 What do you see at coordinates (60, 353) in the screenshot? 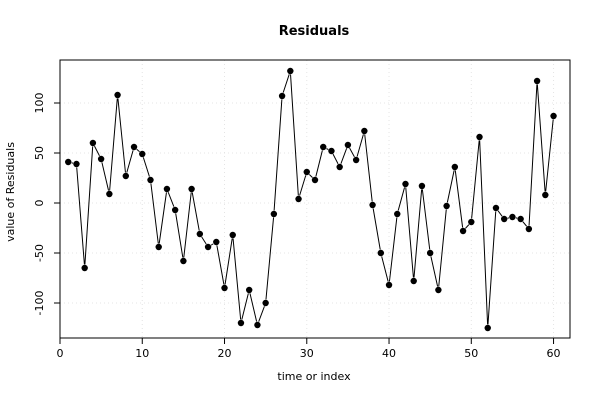
I see `x-tick-label: 0` at bounding box center [60, 353].